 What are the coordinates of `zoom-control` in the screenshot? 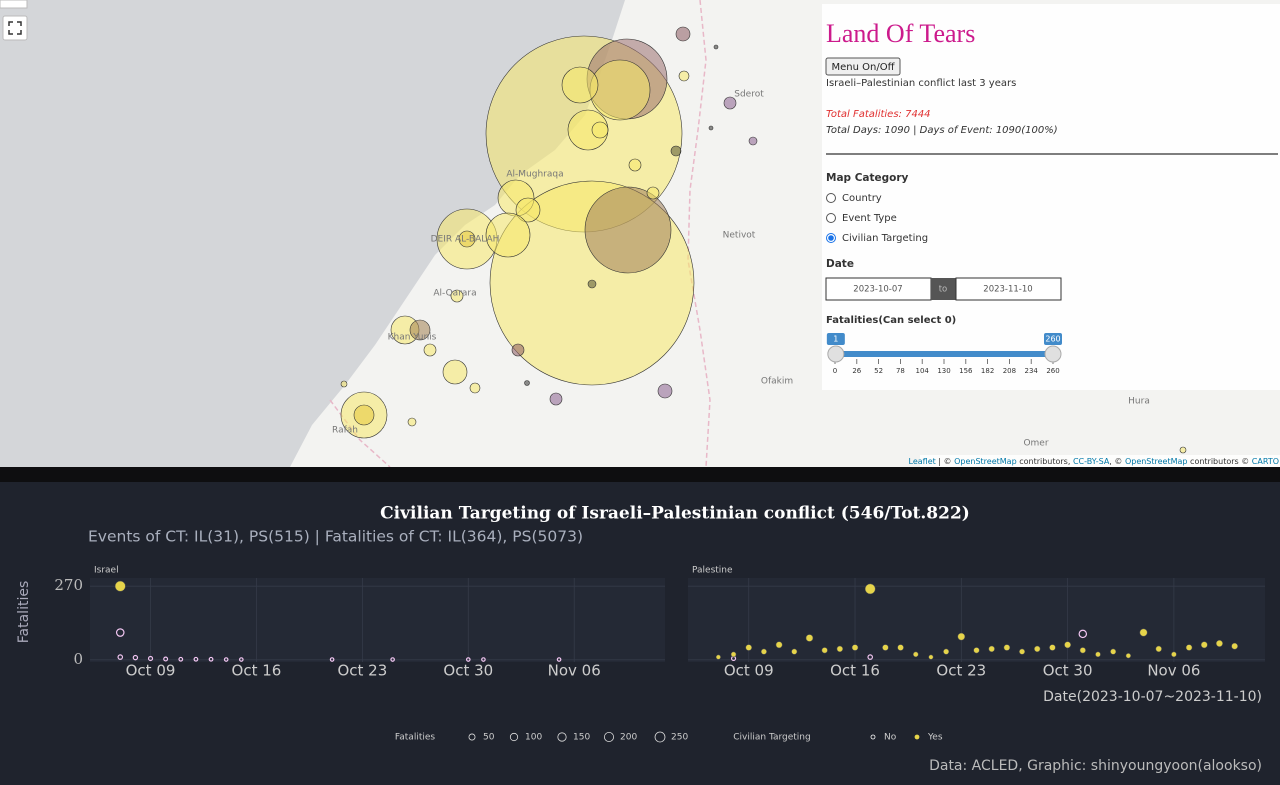 It's located at (14, 4).